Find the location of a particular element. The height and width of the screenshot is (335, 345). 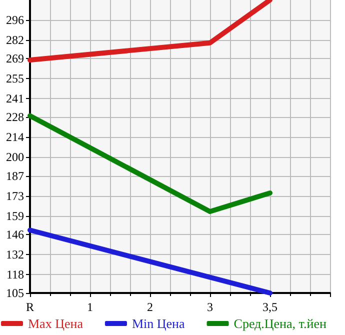

x-tick-label: 3,5 is located at coordinates (270, 307).